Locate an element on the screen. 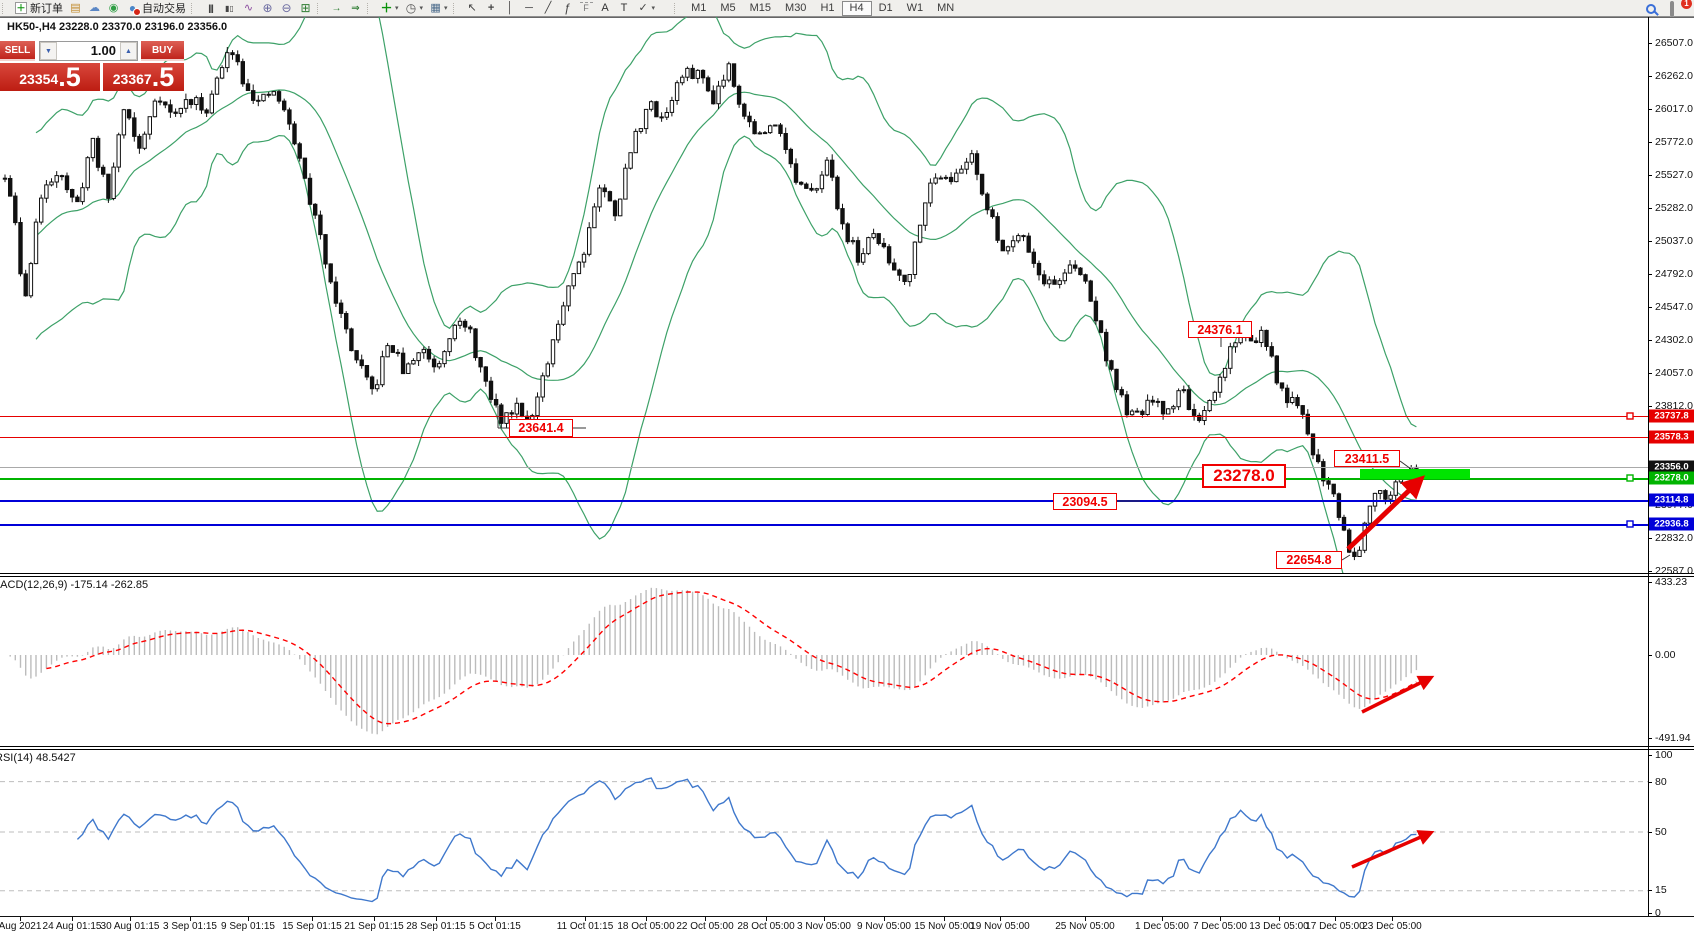  horizontal-price-line-23578.3 is located at coordinates (824, 437).